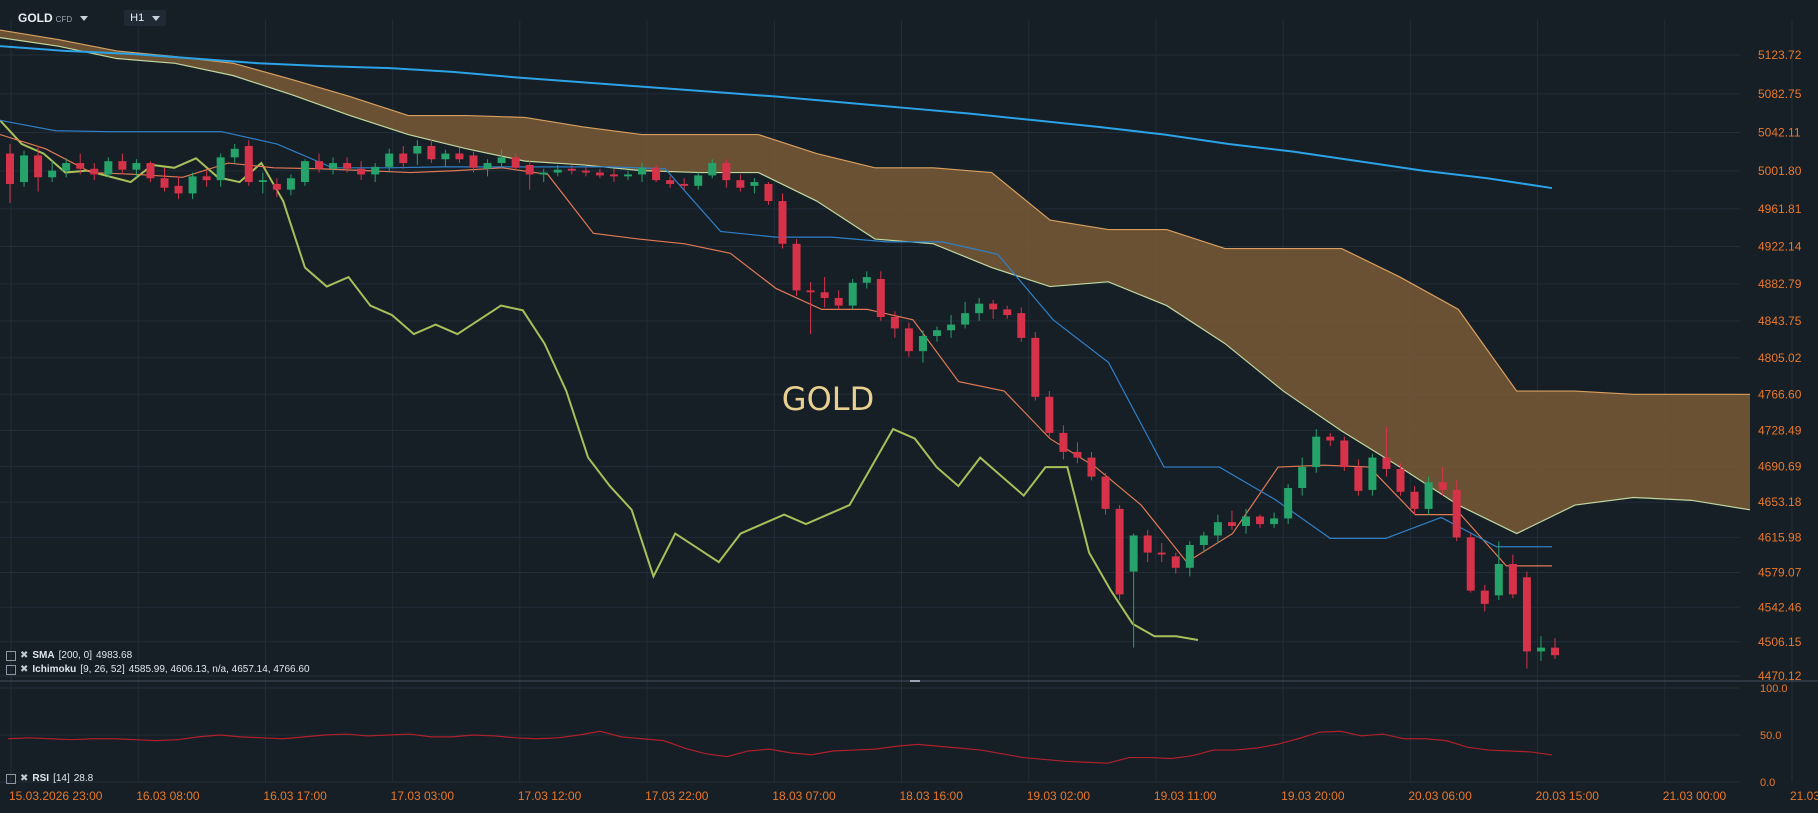 This screenshot has width=1818, height=813. Describe the element at coordinates (145, 18) in the screenshot. I see `timeframe-selector: H1` at that location.